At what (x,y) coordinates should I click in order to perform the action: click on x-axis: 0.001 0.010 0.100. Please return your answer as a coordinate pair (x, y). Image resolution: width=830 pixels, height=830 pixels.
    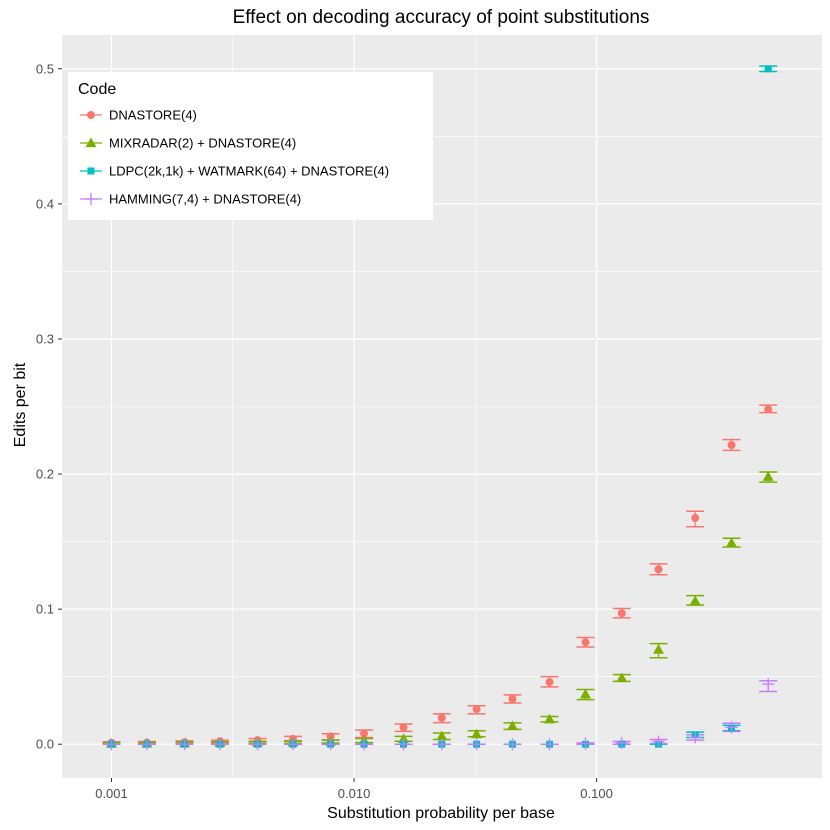
    Looking at the image, I should click on (354, 789).